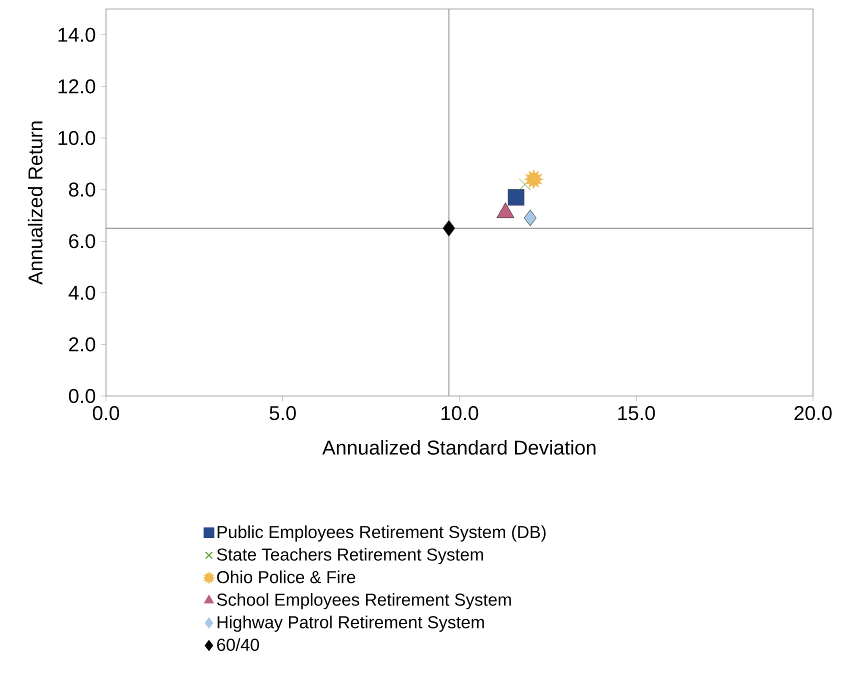  I want to click on legend-label: Ohio Police & Fire, so click(286, 577).